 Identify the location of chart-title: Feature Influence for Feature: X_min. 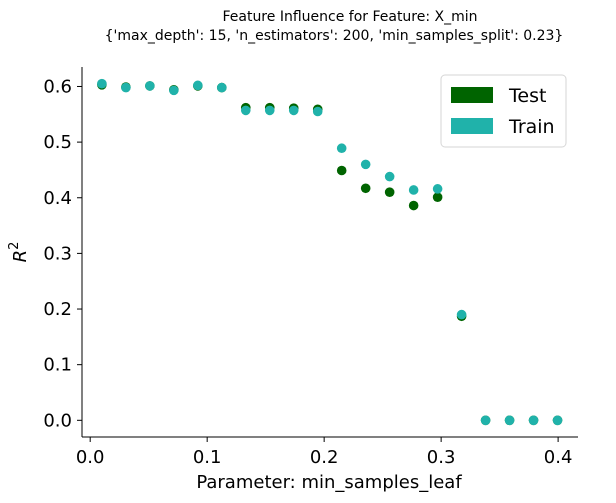
(349, 17).